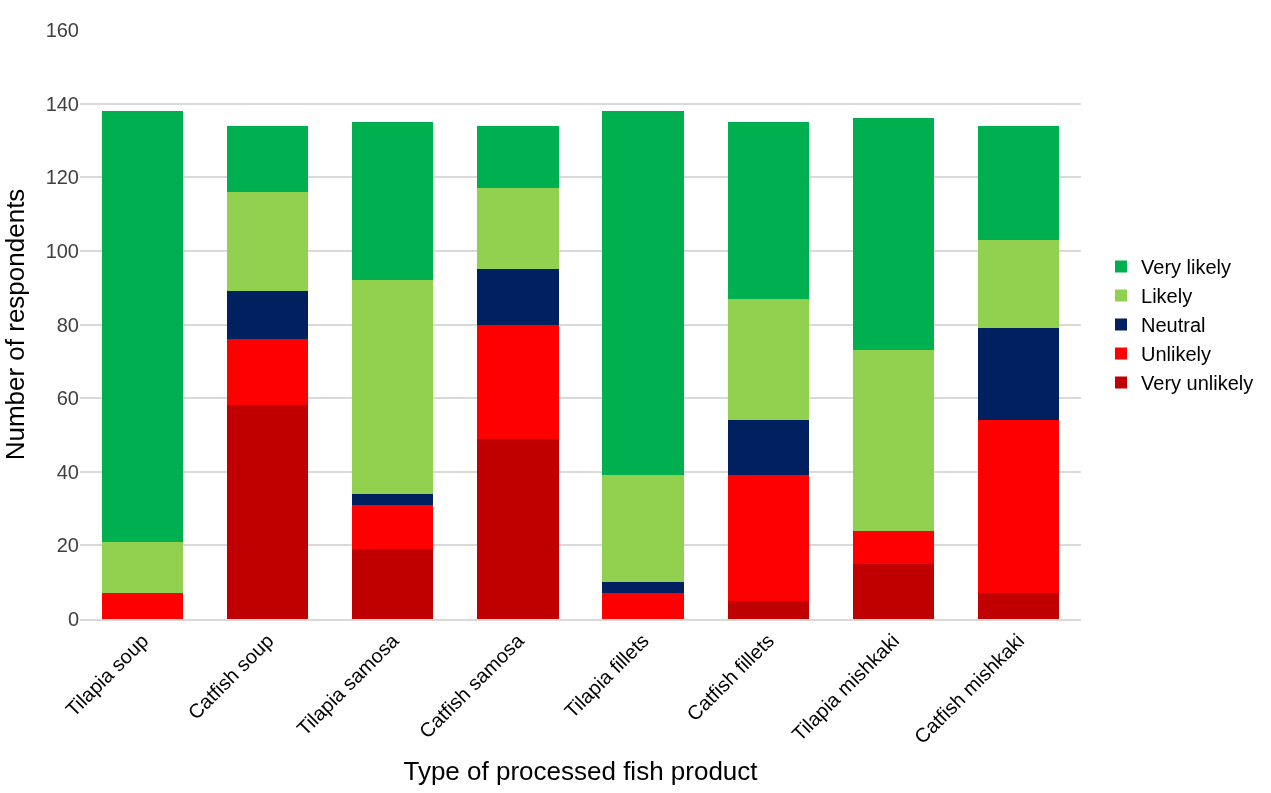 This screenshot has height=793, width=1271. What do you see at coordinates (62, 177) in the screenshot?
I see `y-tick-label: 120` at bounding box center [62, 177].